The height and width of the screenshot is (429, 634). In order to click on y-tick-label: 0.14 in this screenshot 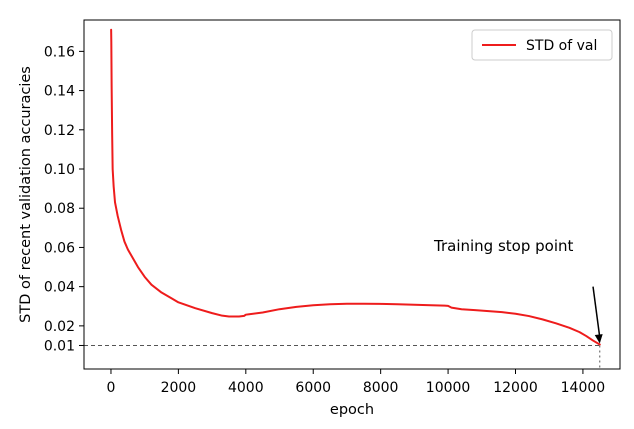, I will do `click(59, 92)`.